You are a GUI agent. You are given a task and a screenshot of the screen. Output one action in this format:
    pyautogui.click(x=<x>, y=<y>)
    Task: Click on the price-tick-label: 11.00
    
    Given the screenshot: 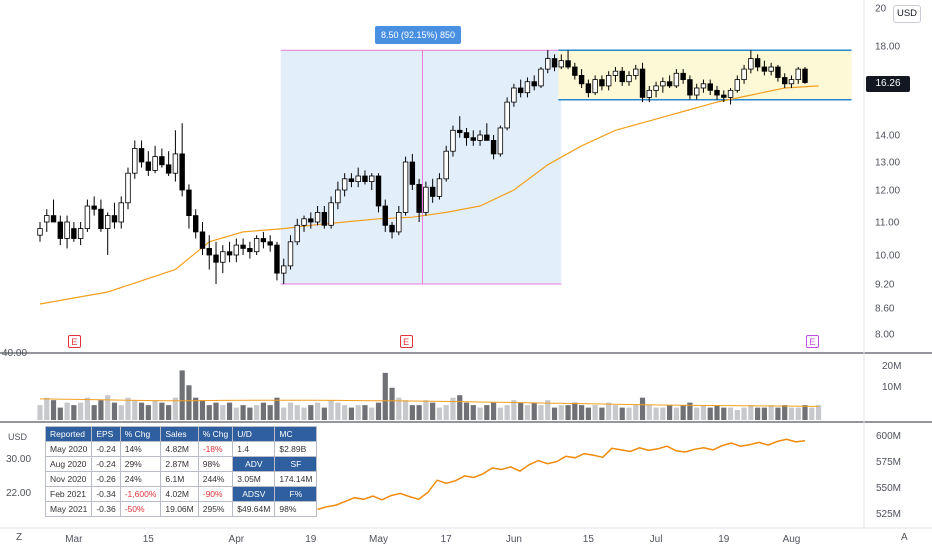 What is the action you would take?
    pyautogui.click(x=887, y=223)
    